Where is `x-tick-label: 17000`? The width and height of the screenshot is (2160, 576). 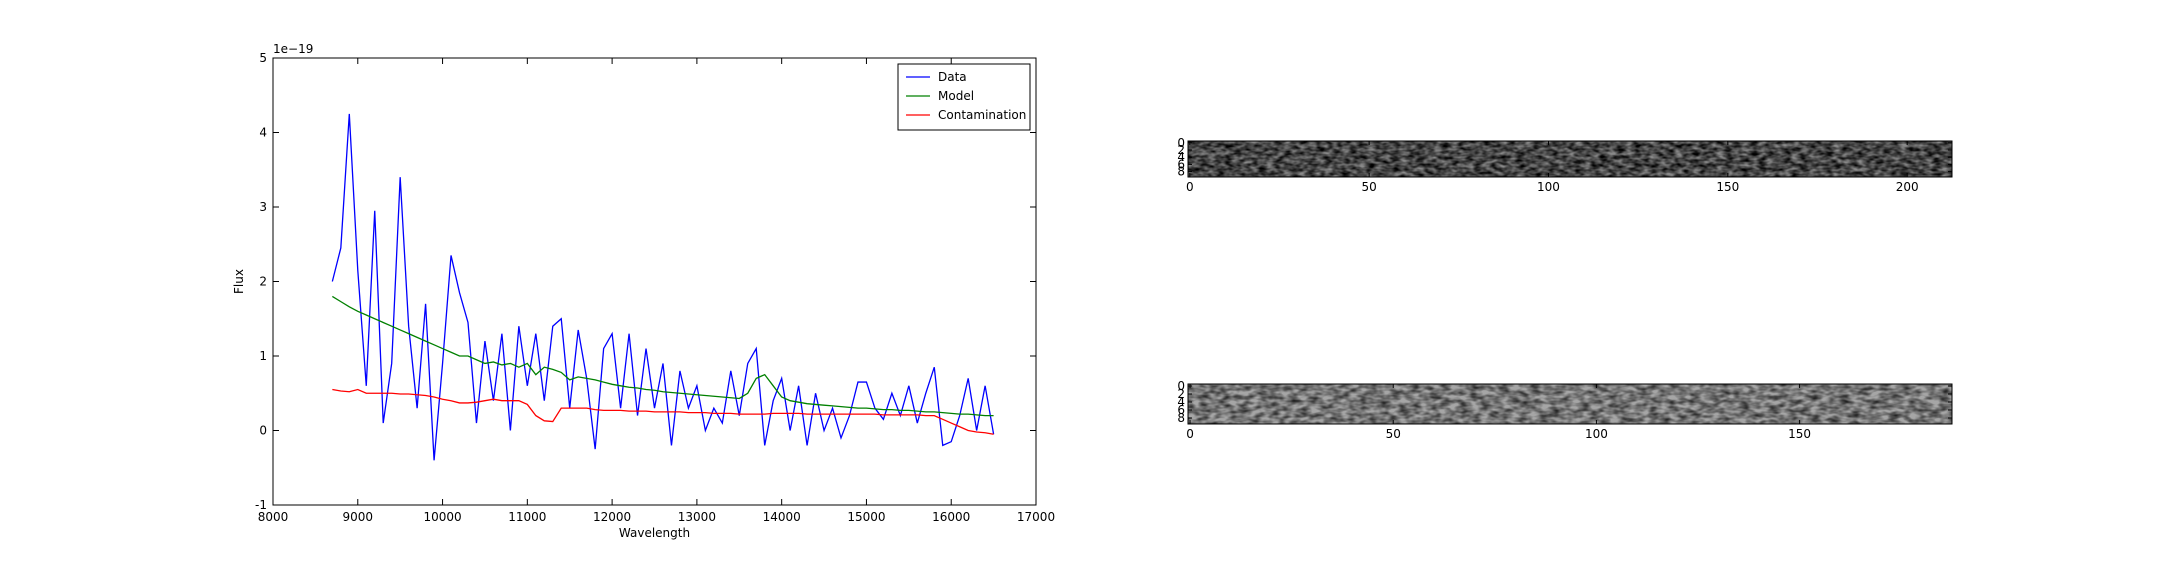 x-tick-label: 17000 is located at coordinates (1036, 517).